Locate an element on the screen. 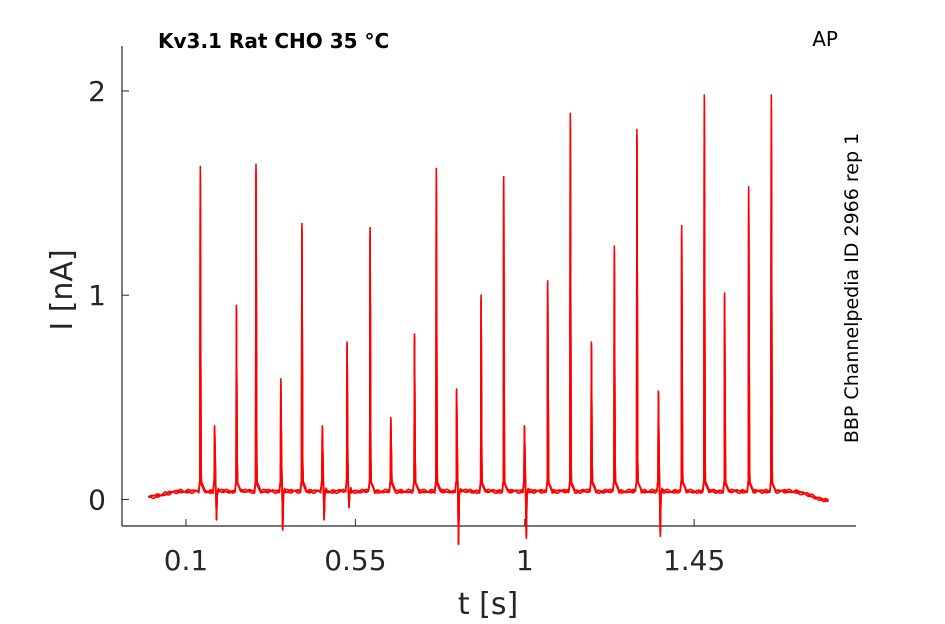  x-axis-ticks: 0.1 0.55 1 1.45 is located at coordinates (444, 548).